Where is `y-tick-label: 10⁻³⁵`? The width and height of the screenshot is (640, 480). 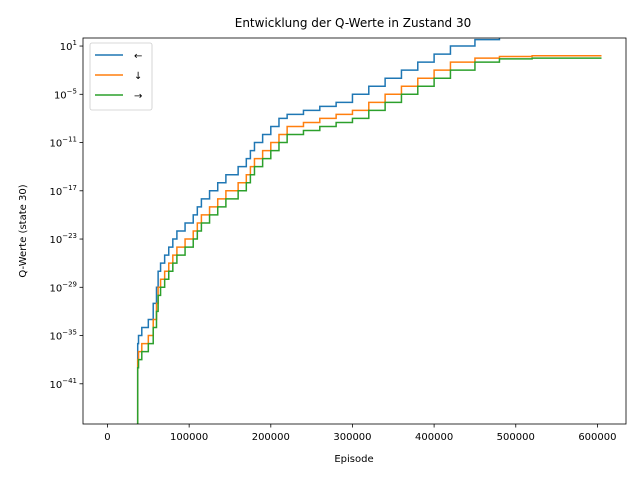
y-tick-label: 10⁻³⁵ is located at coordinates (63, 336).